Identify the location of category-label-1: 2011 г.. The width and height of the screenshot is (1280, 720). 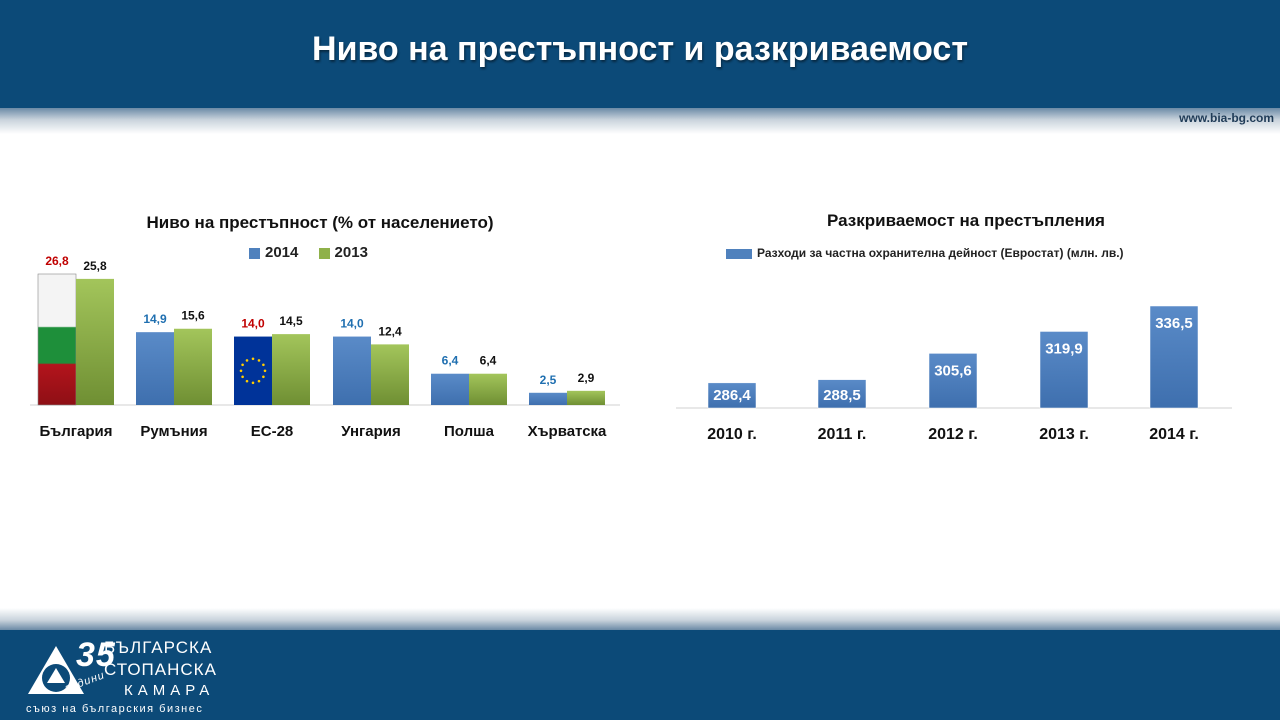
(842, 434).